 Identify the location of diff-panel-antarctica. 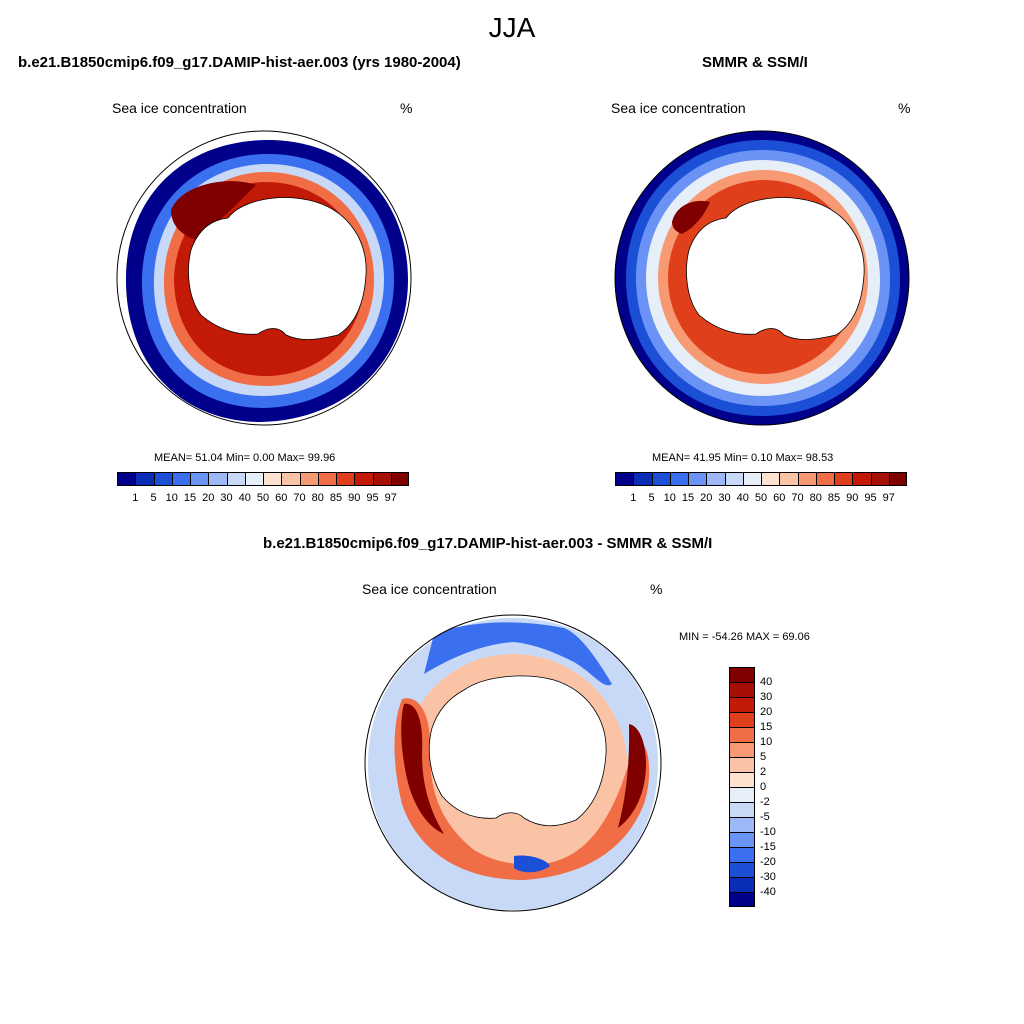
(517, 751).